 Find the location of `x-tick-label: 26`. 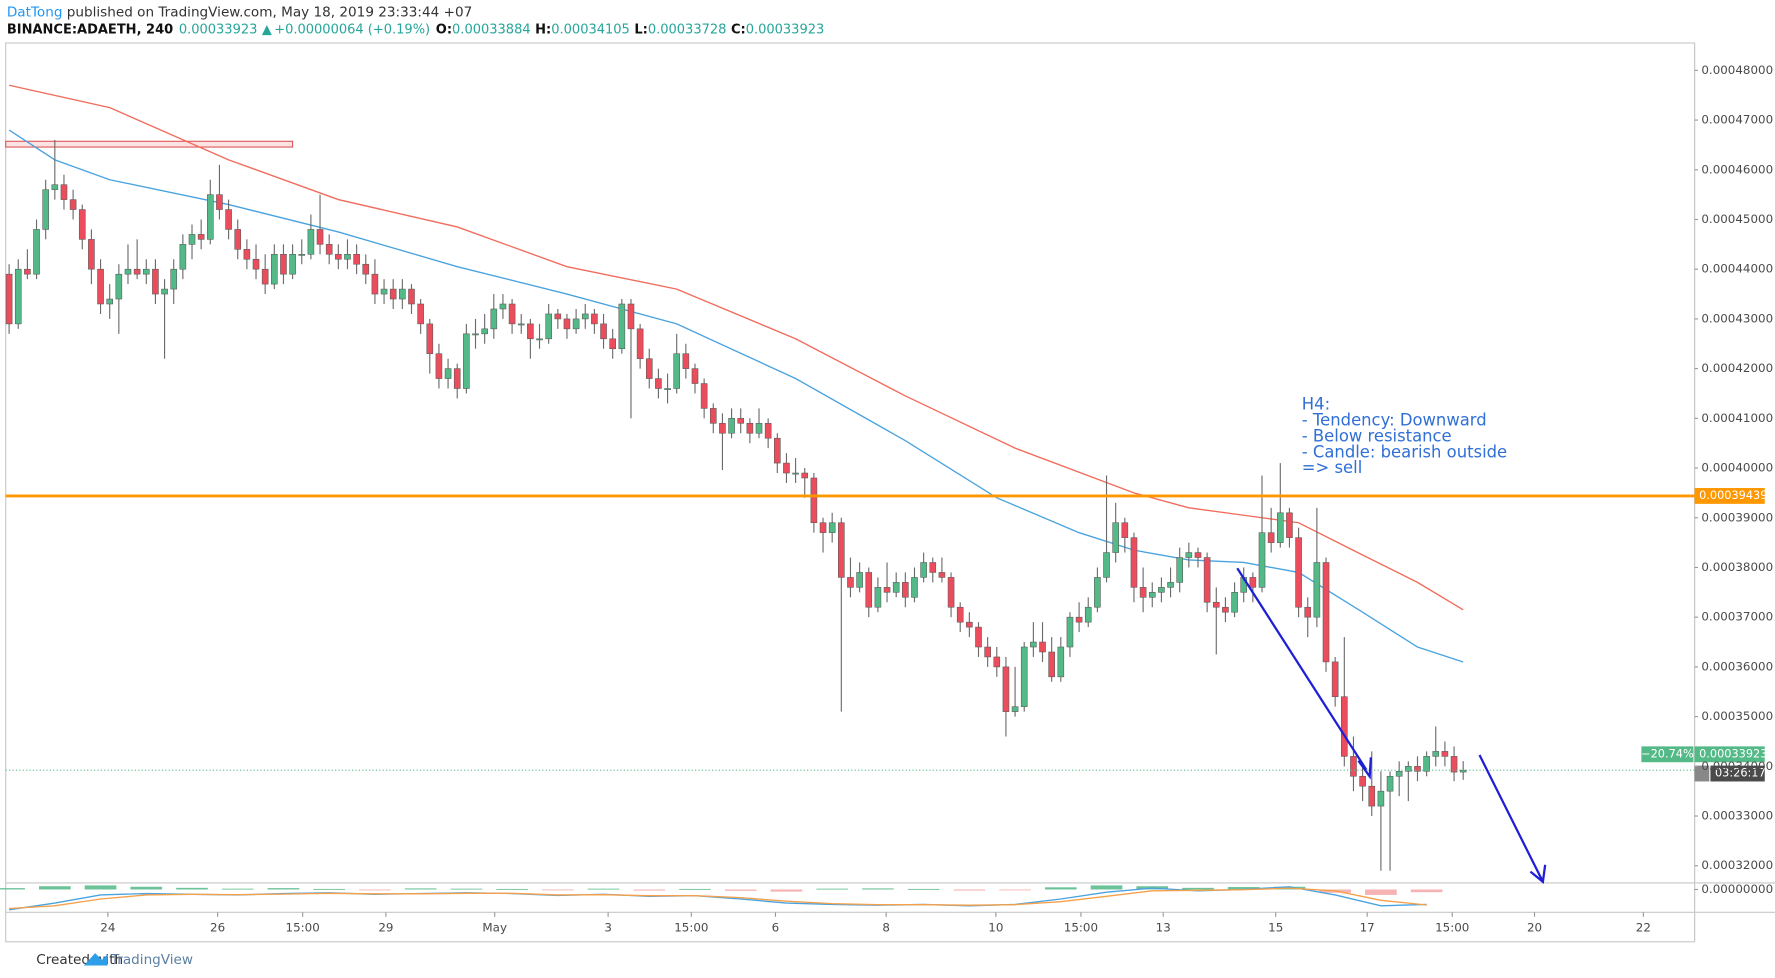

x-tick-label: 26 is located at coordinates (217, 928).